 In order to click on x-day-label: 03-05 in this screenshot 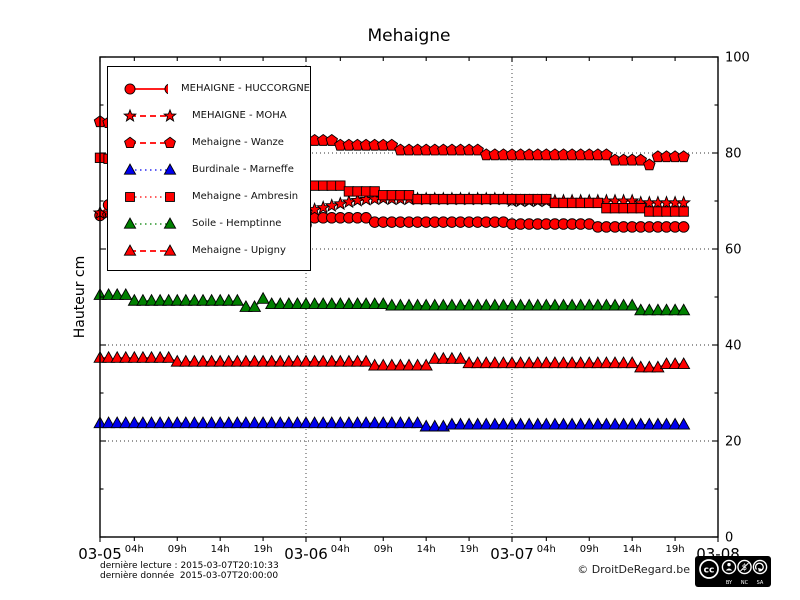, I will do `click(100, 554)`.